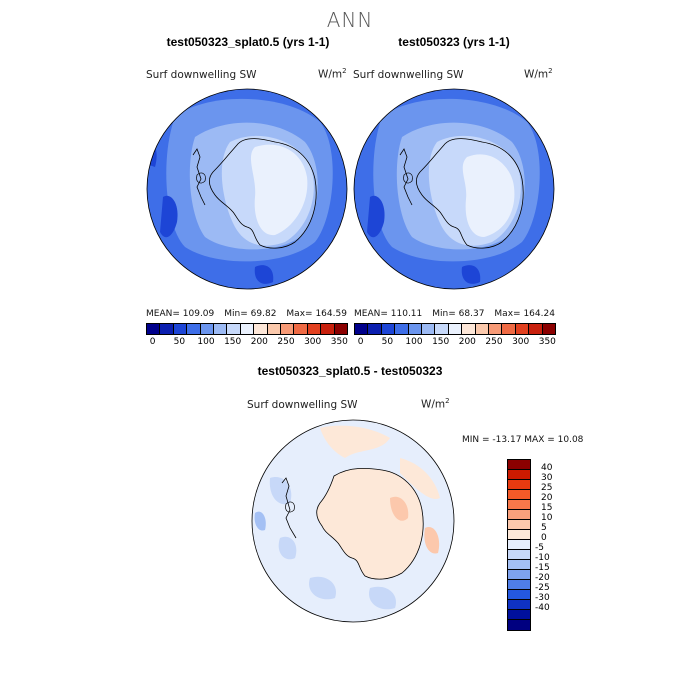 The image size is (700, 700). What do you see at coordinates (547, 498) in the screenshot?
I see `colorbar-label: 20` at bounding box center [547, 498].